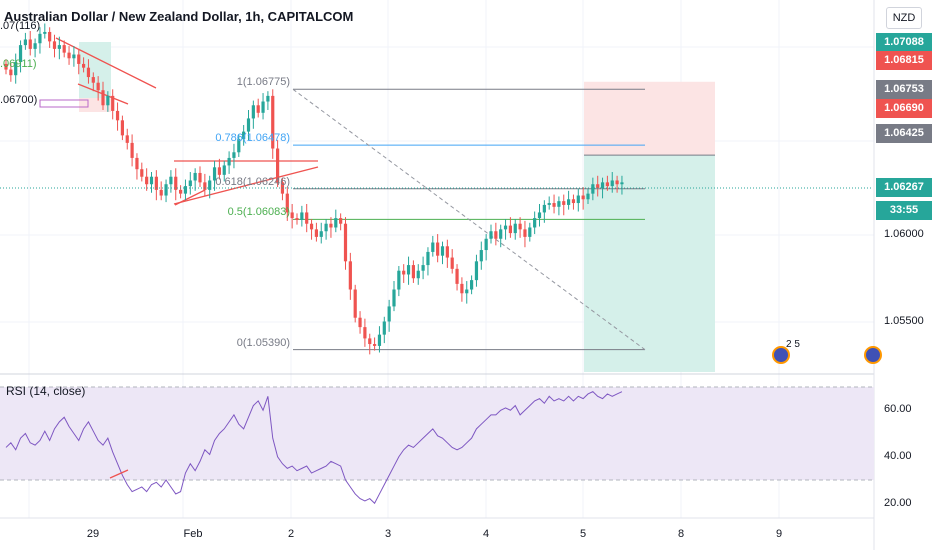  What do you see at coordinates (904, 18) in the screenshot?
I see `currency-selector: NZD` at bounding box center [904, 18].